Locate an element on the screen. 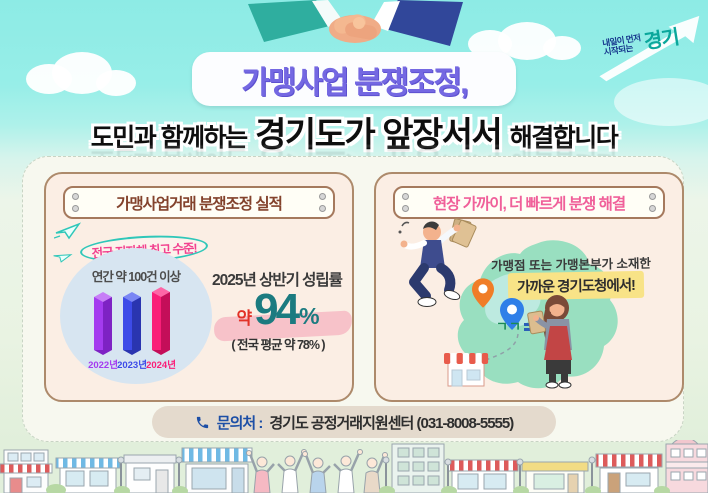 This screenshot has width=708, height=493. subtitle: 도민과 함께하는 경기도가 앞장서서 해결합니다 is located at coordinates (354, 131).